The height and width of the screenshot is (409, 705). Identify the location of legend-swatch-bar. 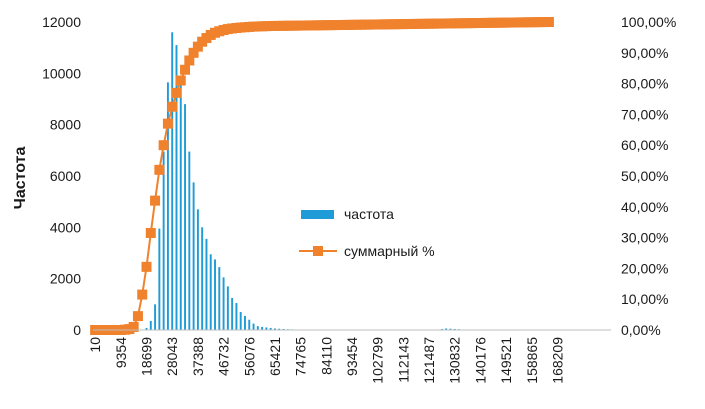
(317, 214).